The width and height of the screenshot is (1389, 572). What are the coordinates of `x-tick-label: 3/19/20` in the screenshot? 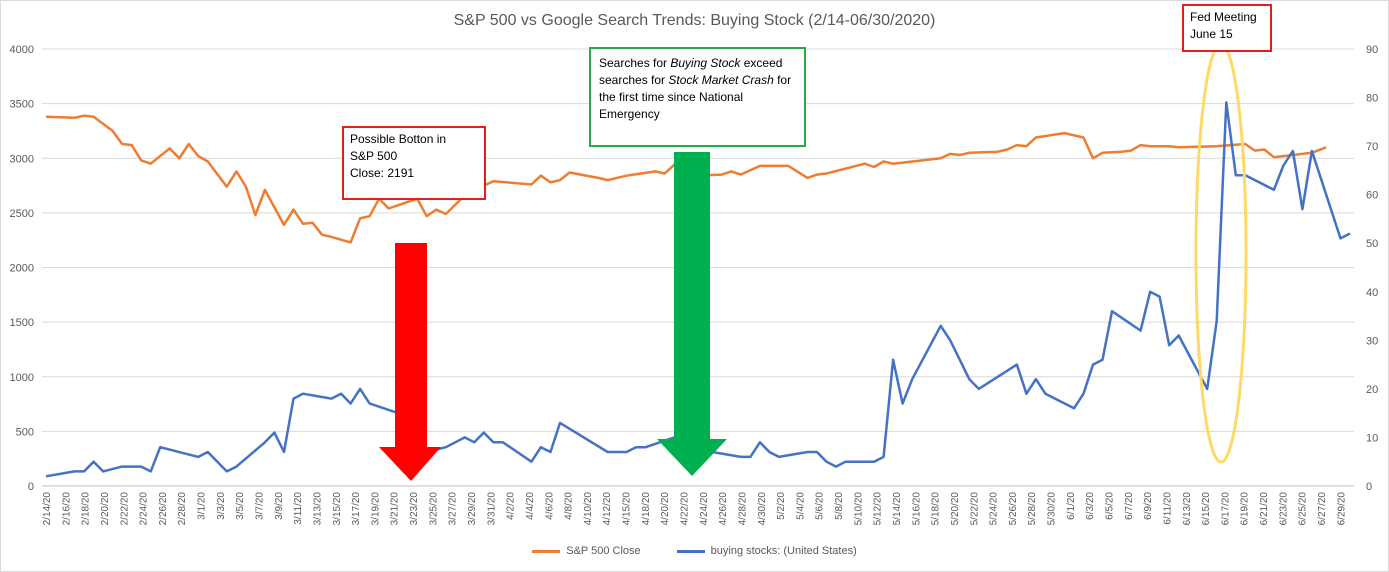 It's located at (375, 509).